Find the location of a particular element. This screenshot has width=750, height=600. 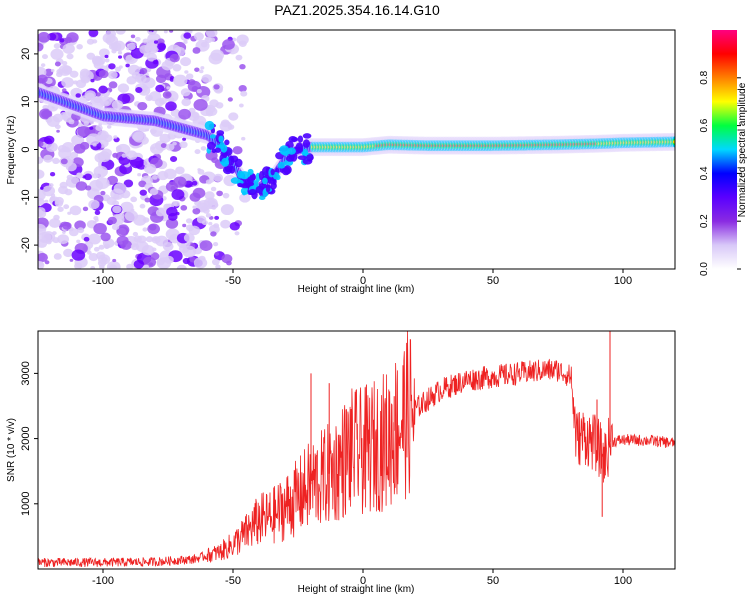

spectrogram-y-tick-label: 20 is located at coordinates (26, 54).